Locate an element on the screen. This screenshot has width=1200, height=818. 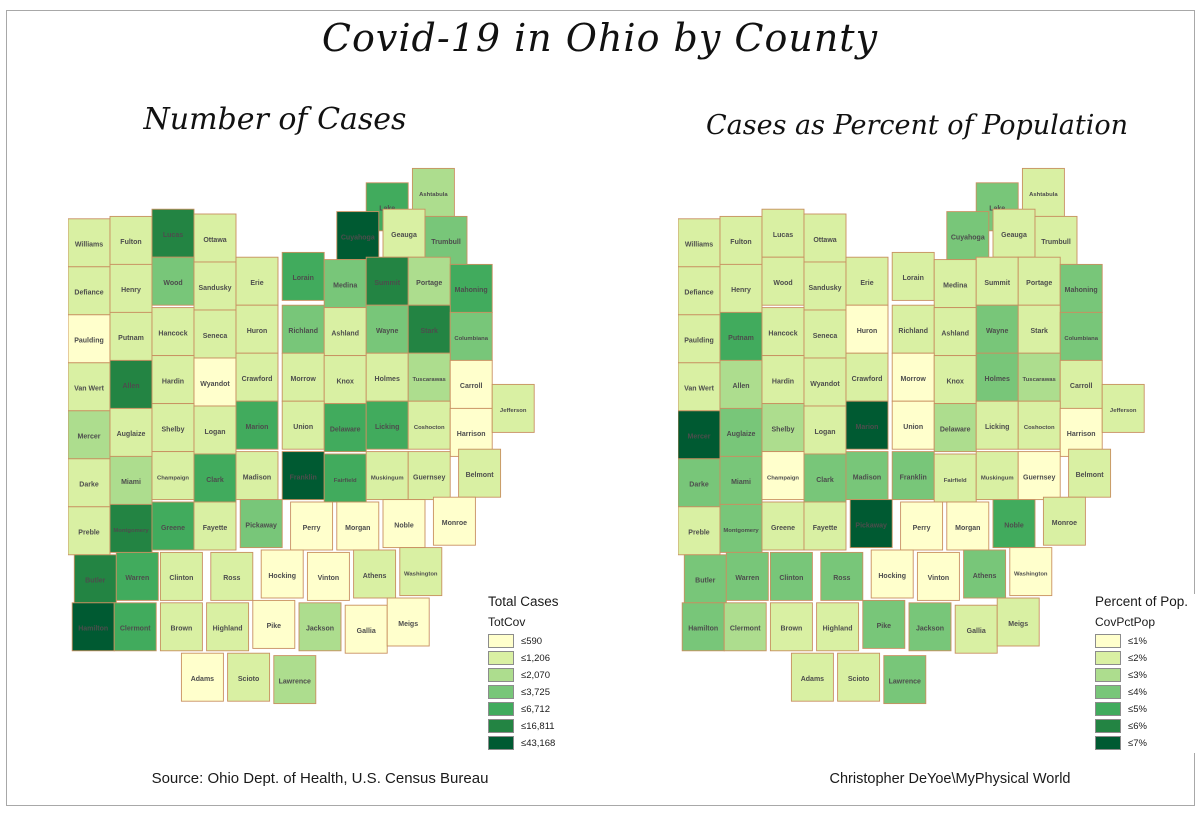
county-darke: Darke is located at coordinates (699, 483).